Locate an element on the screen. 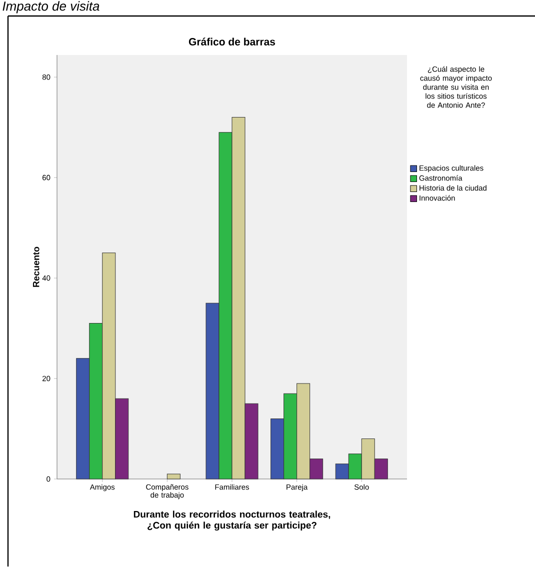 This screenshot has height=567, width=535. x-axis-title: Durante los recorridos nocturnos teatrales, ¿Con quién le gustaría ser participe? is located at coordinates (232, 520).